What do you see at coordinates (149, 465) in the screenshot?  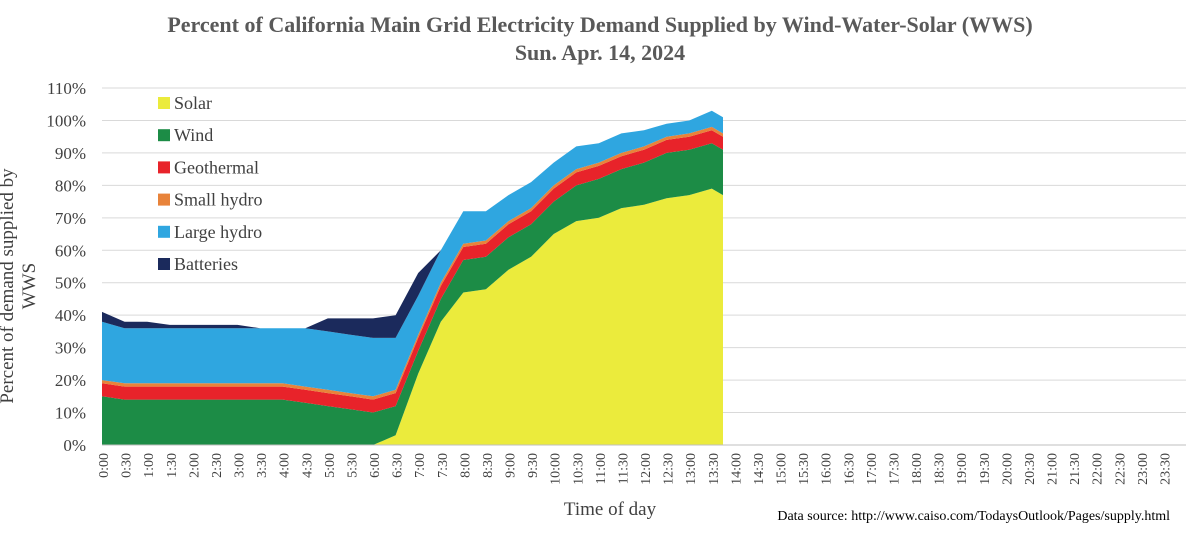 I see `x-tick-label: 1:00` at bounding box center [149, 465].